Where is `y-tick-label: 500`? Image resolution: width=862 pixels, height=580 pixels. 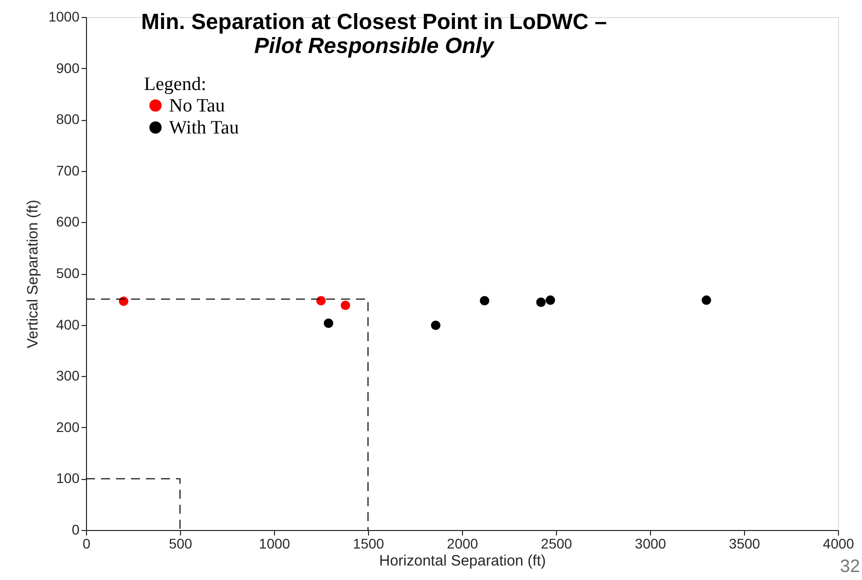 y-tick-label: 500 is located at coordinates (68, 273).